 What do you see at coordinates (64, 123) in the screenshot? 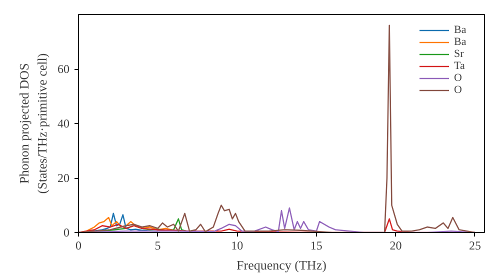
I see `y-tick-label: 40` at bounding box center [64, 123].